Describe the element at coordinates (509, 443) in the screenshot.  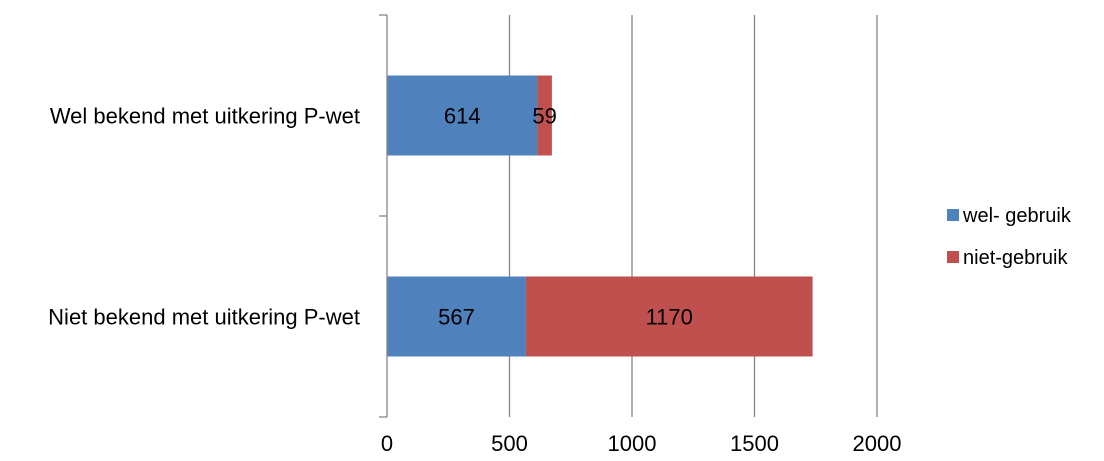
I see `x-tick-label-500: 500` at that location.